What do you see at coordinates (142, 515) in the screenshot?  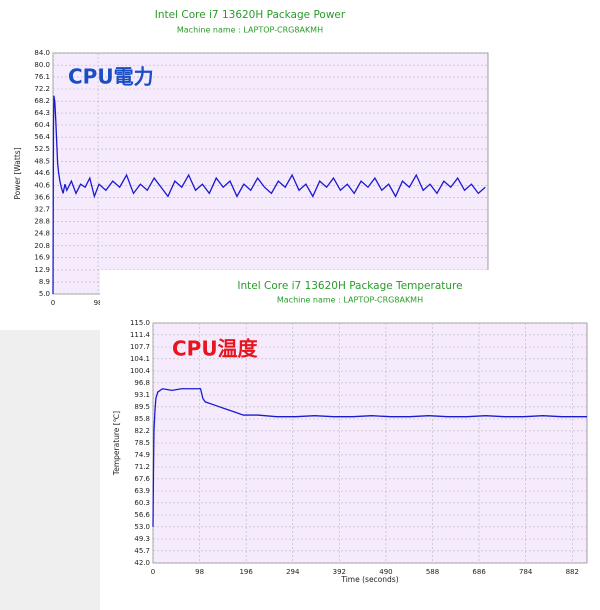 I see `y-tick-label: 56.6` at bounding box center [142, 515].